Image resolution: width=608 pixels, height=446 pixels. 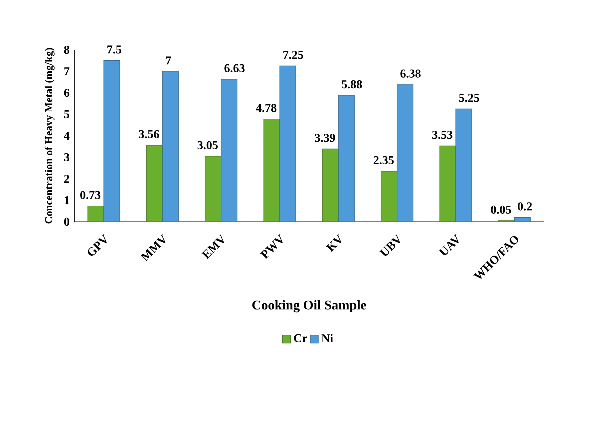 I want to click on data-label: 7.25, so click(x=294, y=55).